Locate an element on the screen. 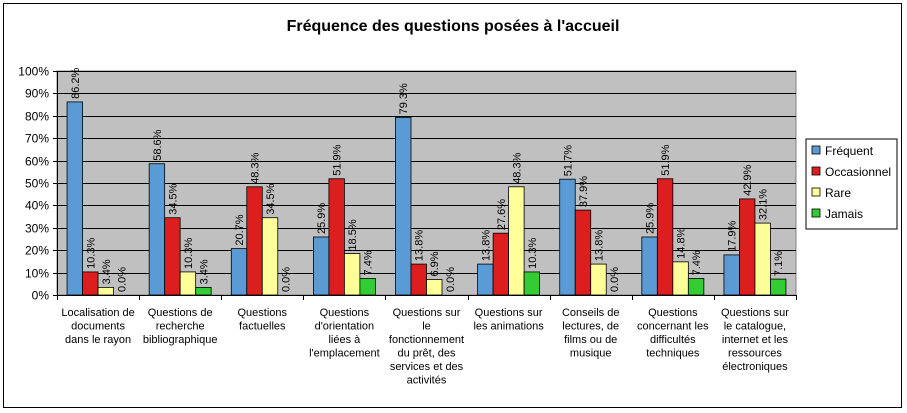  data-label: 7.1% is located at coordinates (779, 263).